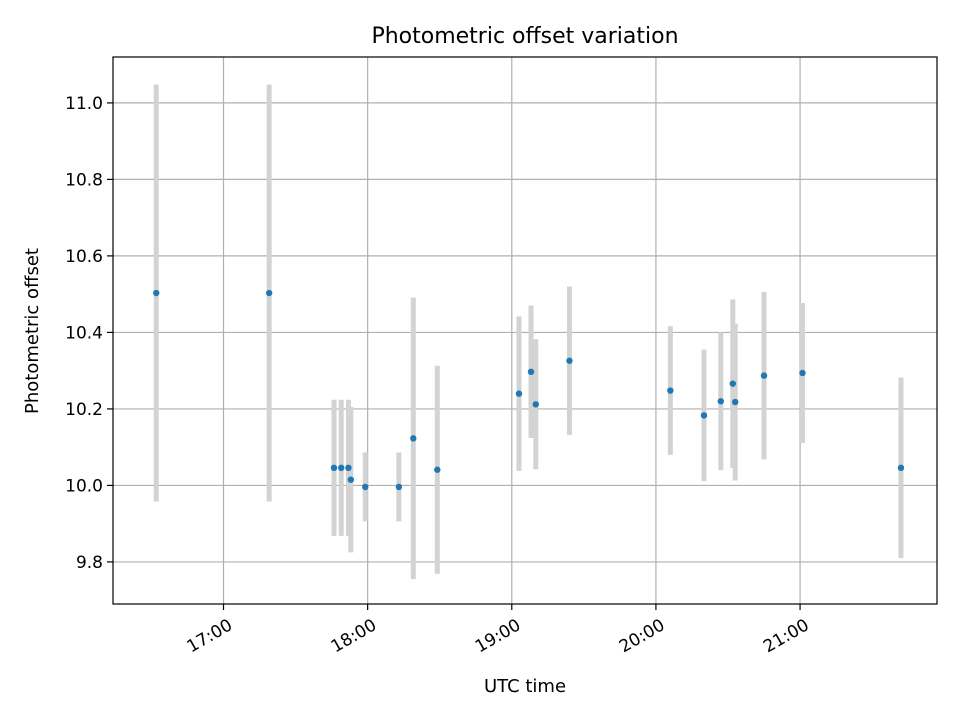 The image size is (960, 720). Describe the element at coordinates (84, 333) in the screenshot. I see `y-tick-label: 10.4` at that location.